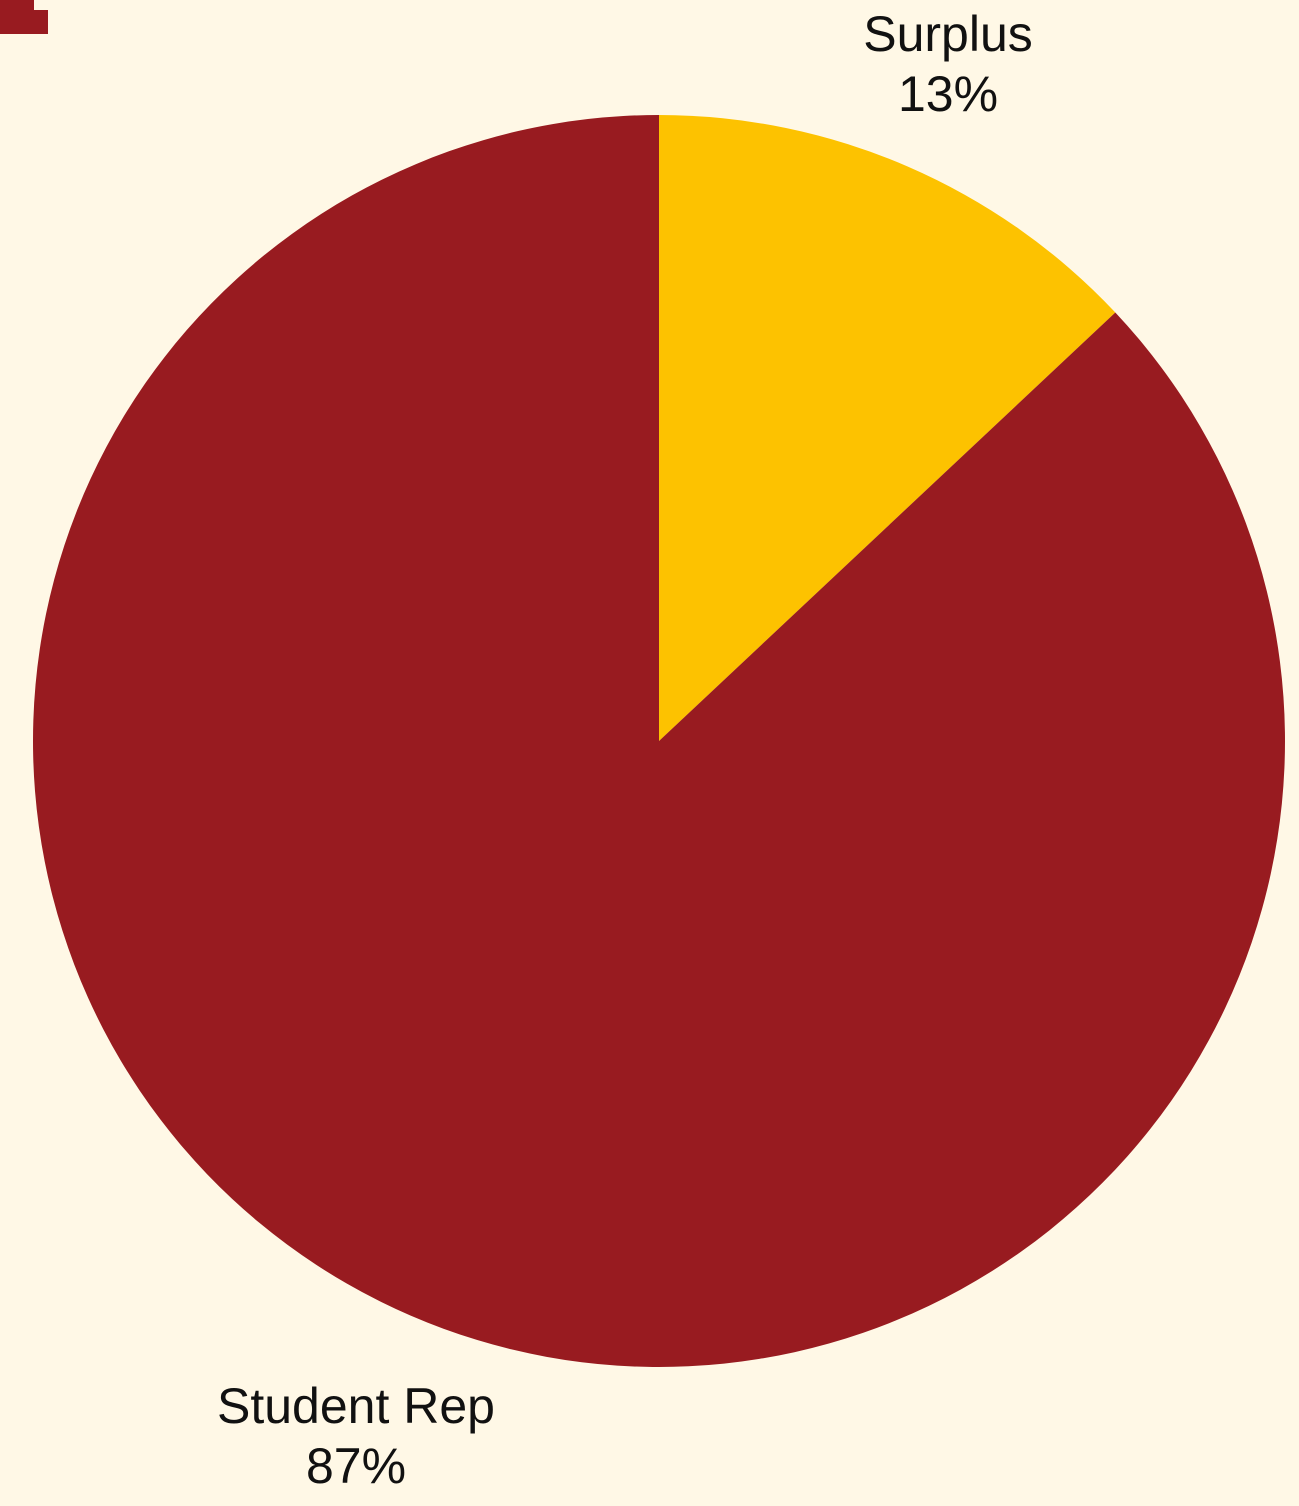  Describe the element at coordinates (356, 1466) in the screenshot. I see `slice-value-student-rep: 87%` at that location.